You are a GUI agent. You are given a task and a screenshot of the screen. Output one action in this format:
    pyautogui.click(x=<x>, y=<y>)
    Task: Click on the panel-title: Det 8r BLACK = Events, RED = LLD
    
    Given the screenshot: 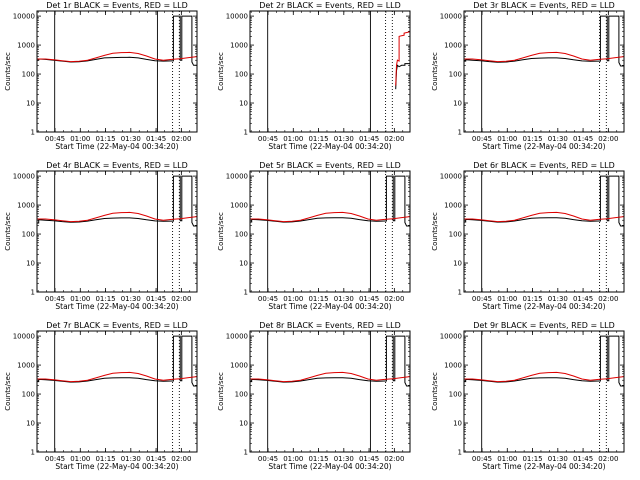 What is the action you would take?
    pyautogui.click(x=330, y=325)
    